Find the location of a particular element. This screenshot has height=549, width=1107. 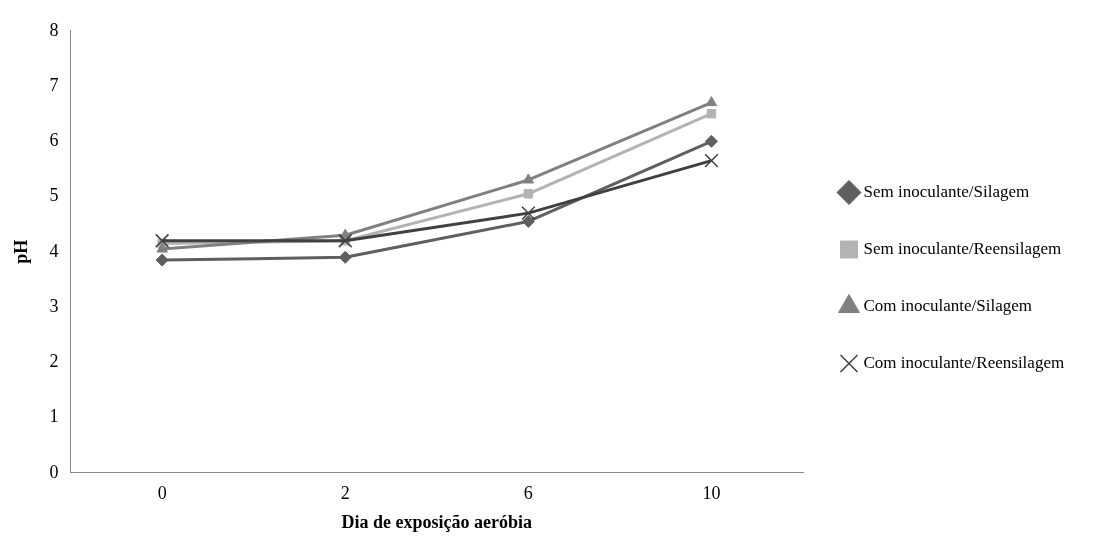

legend-label: Sem inoculante/Reensilagem is located at coordinates (962, 248).